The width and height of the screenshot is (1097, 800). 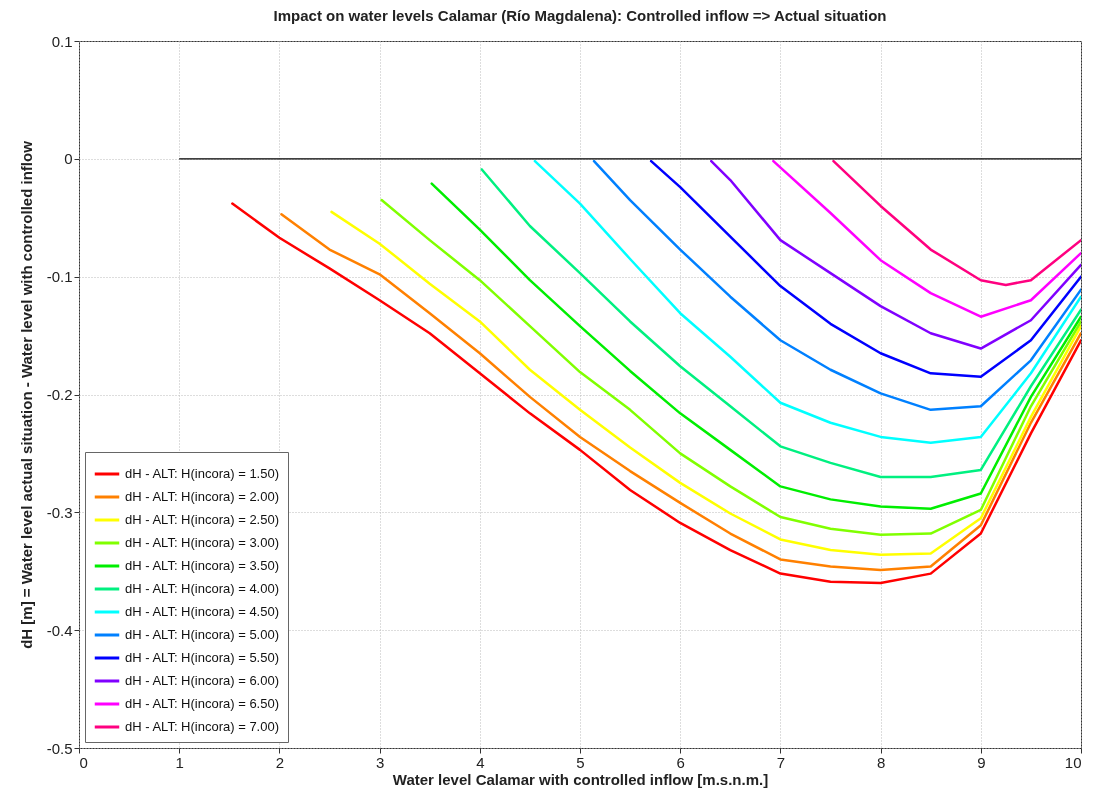 What do you see at coordinates (380, 762) in the screenshot?
I see `x-tick-label: 3` at bounding box center [380, 762].